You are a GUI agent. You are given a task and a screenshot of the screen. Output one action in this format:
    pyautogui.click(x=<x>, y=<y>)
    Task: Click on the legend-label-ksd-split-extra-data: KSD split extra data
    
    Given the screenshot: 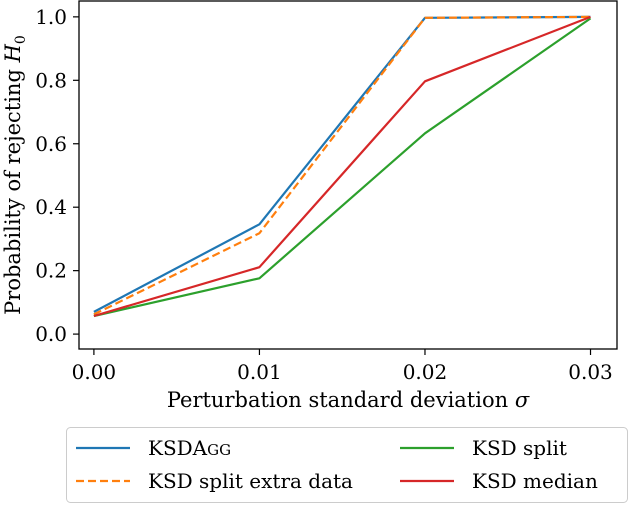 What is the action you would take?
    pyautogui.click(x=250, y=481)
    